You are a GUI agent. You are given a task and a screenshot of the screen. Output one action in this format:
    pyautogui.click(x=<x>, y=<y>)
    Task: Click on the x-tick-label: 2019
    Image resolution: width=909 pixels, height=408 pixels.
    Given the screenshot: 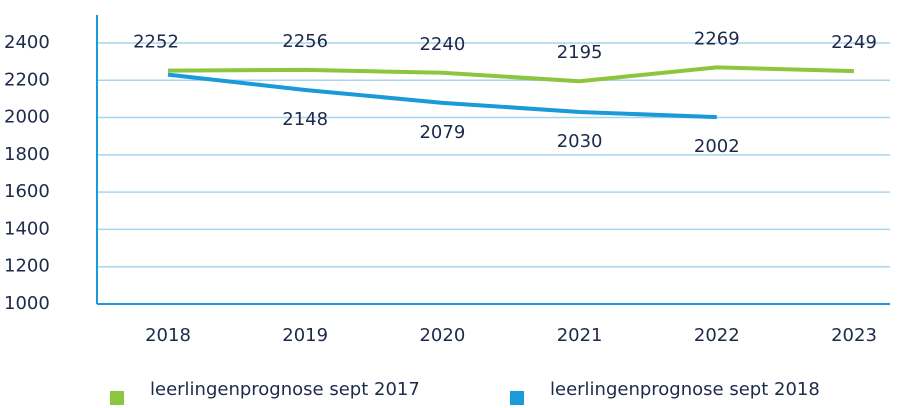 What is the action you would take?
    pyautogui.click(x=305, y=335)
    